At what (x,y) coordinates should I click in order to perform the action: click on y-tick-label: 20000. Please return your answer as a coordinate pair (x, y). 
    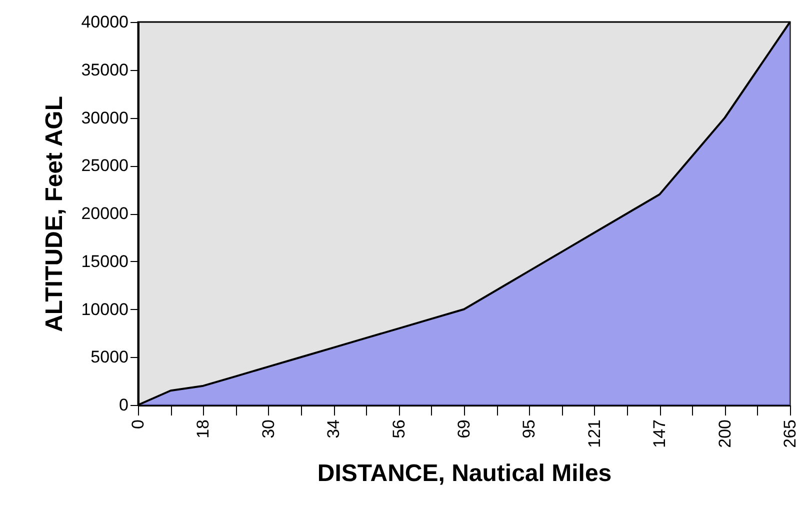
    Looking at the image, I should click on (104, 213).